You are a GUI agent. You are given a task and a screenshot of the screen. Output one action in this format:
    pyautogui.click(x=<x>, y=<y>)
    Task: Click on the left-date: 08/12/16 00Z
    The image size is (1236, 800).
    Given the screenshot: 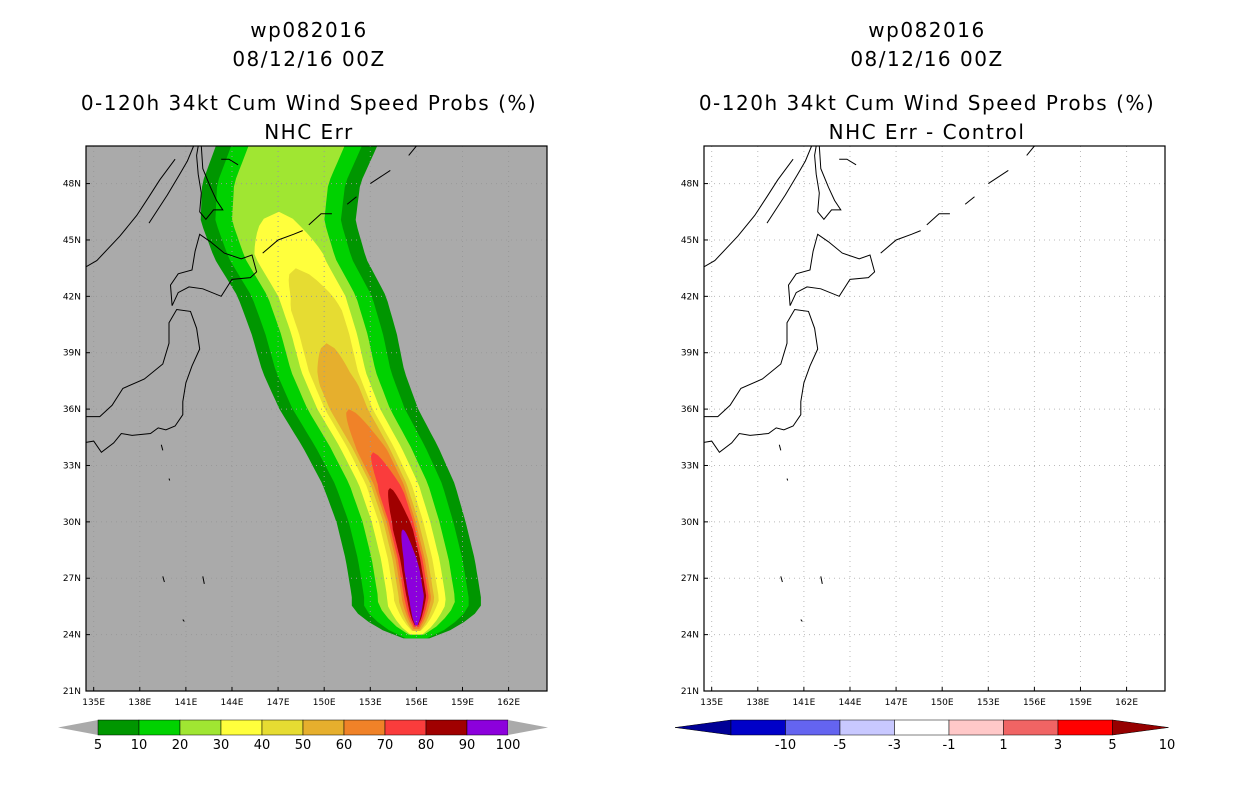 What is the action you would take?
    pyautogui.click(x=309, y=59)
    